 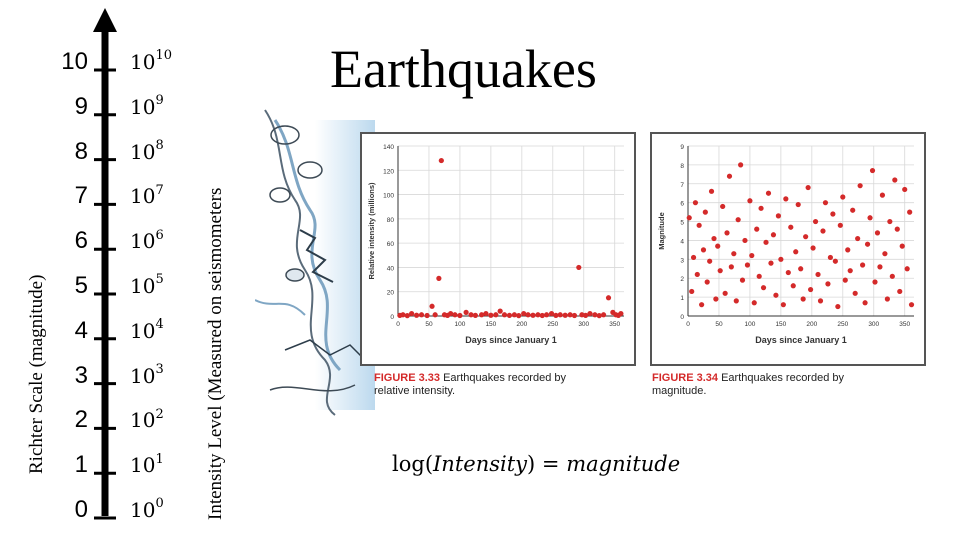 What do you see at coordinates (552, 324) in the screenshot?
I see `x-tick-label: 250` at bounding box center [552, 324].